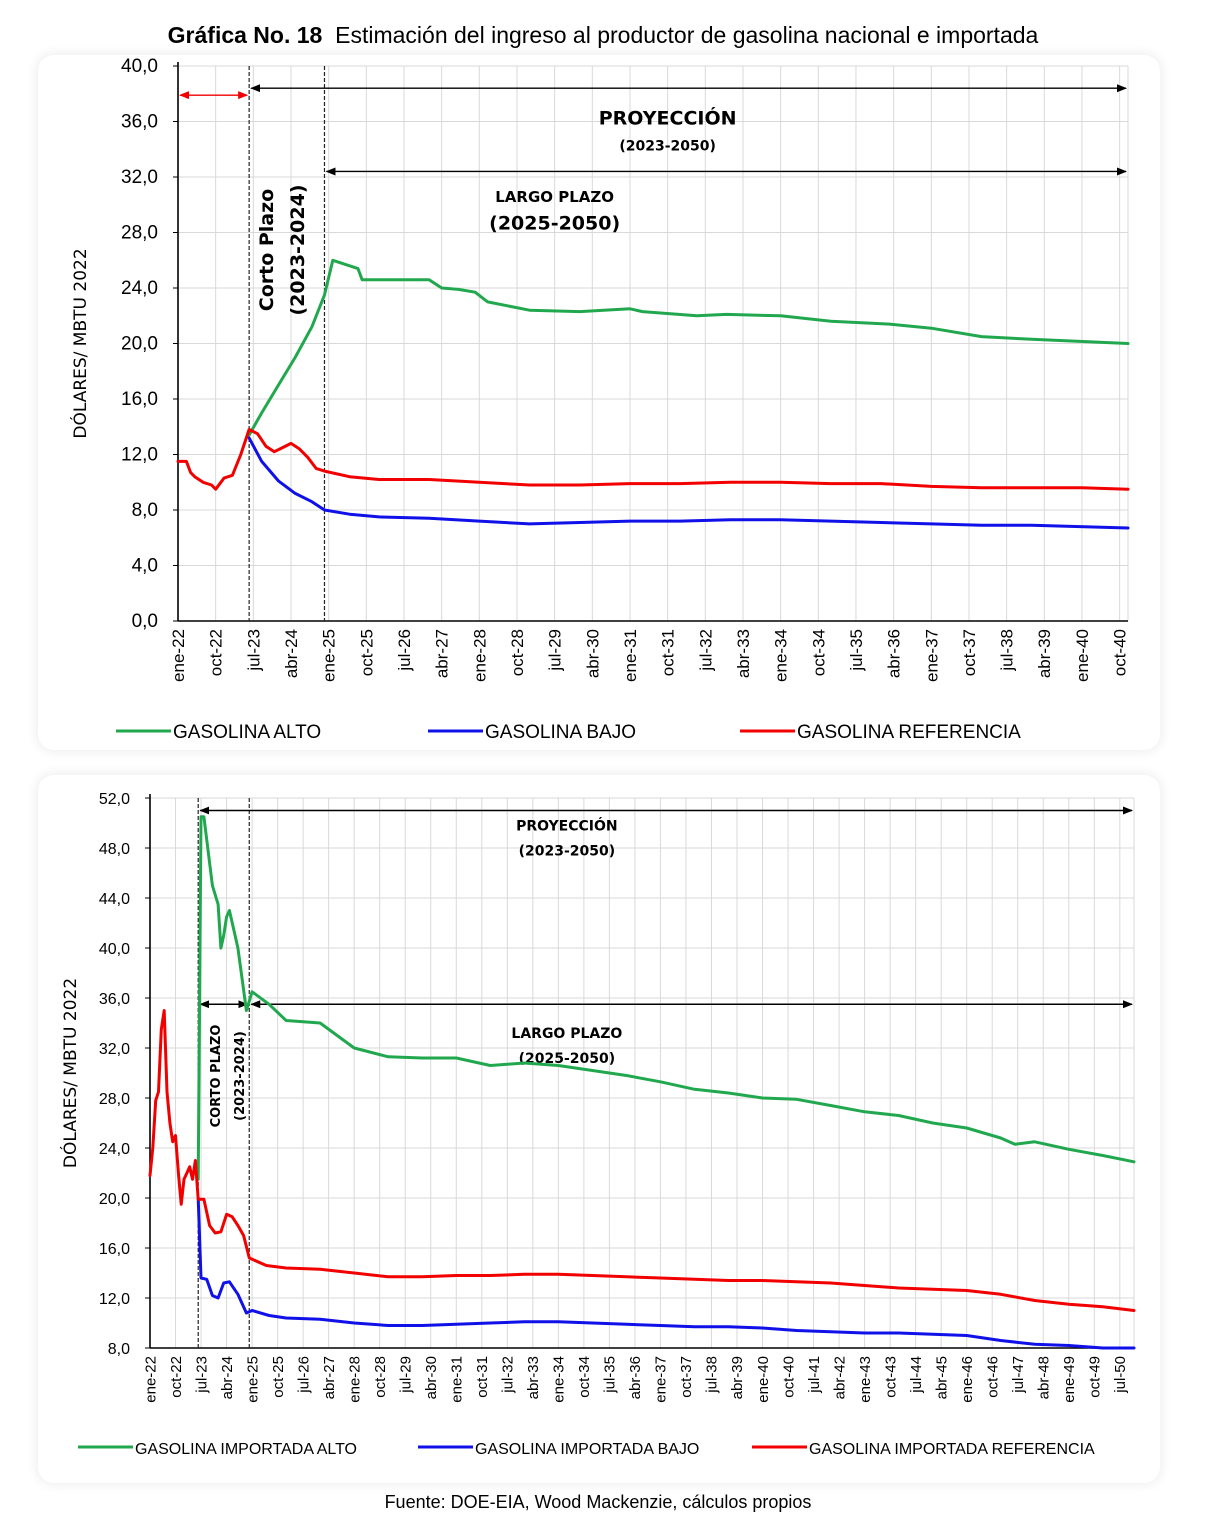 The image size is (1206, 1536). What do you see at coordinates (653, 459) in the screenshot?
I see `series-line-reference` at bounding box center [653, 459].